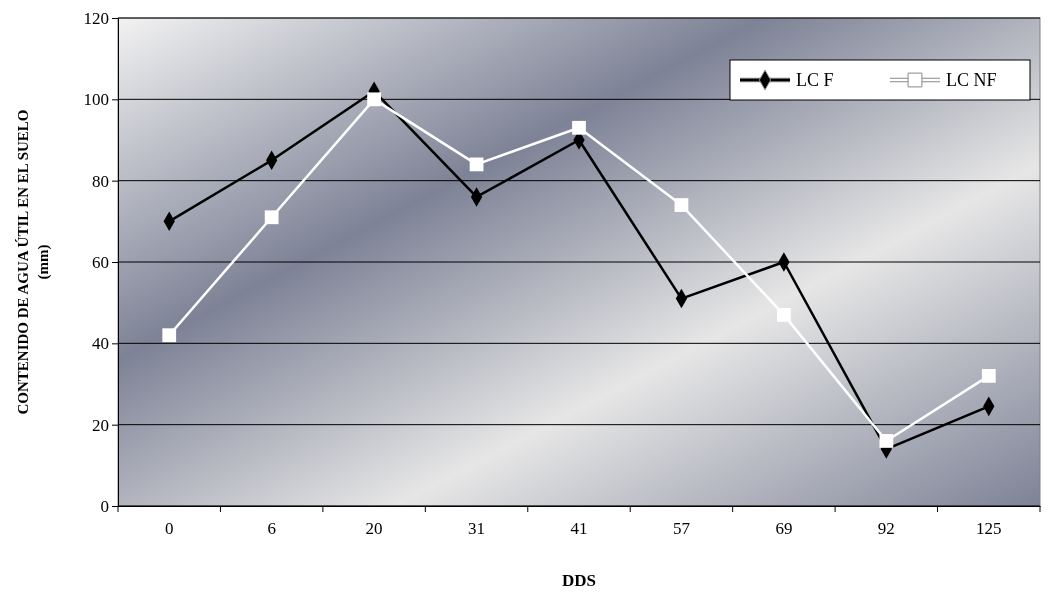 Image resolution: width=1061 pixels, height=596 pixels. I want to click on y-tick-label: 20, so click(100, 425).